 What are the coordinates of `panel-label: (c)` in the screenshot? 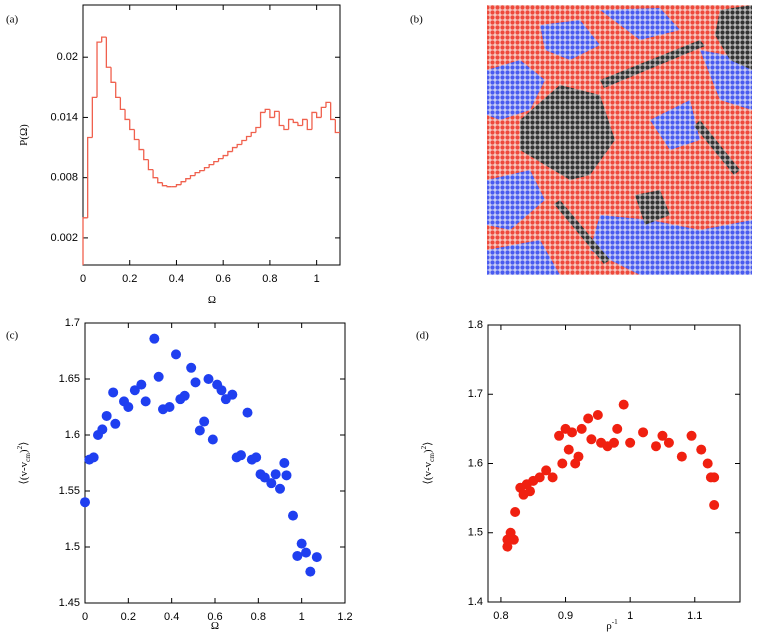 It's located at (12, 336).